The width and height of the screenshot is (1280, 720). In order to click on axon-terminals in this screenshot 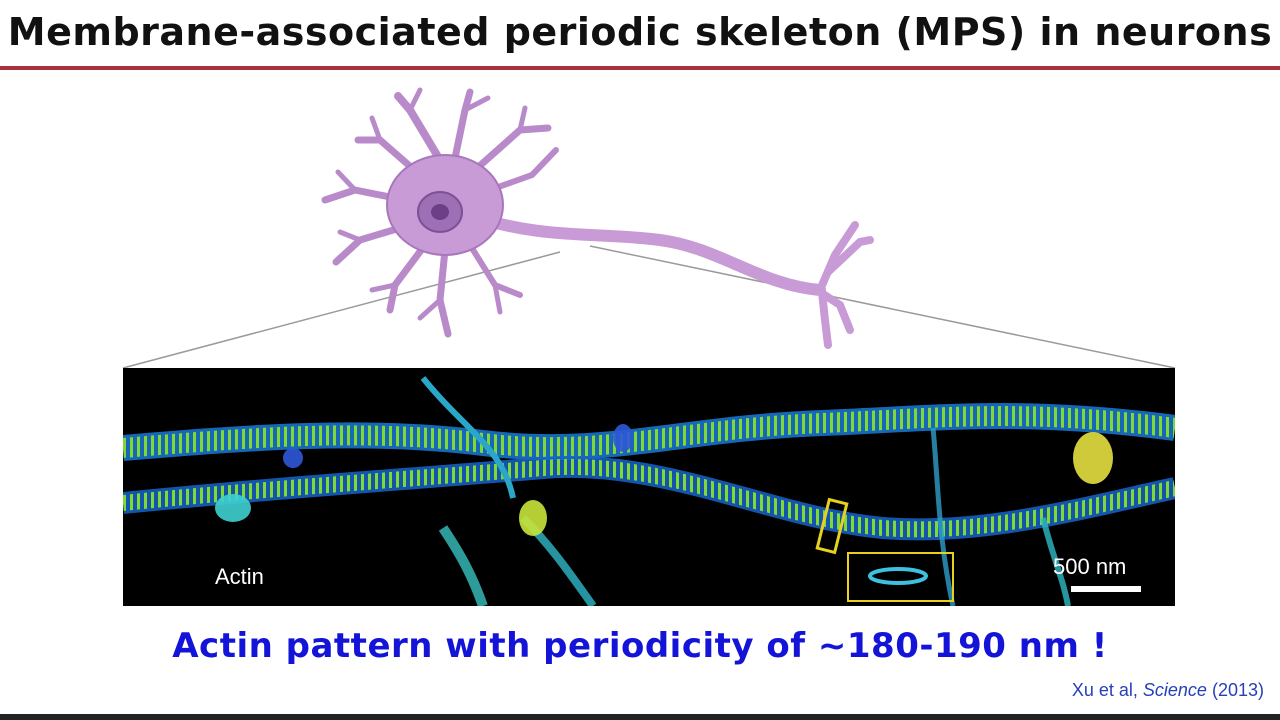, I will do `click(845, 285)`.